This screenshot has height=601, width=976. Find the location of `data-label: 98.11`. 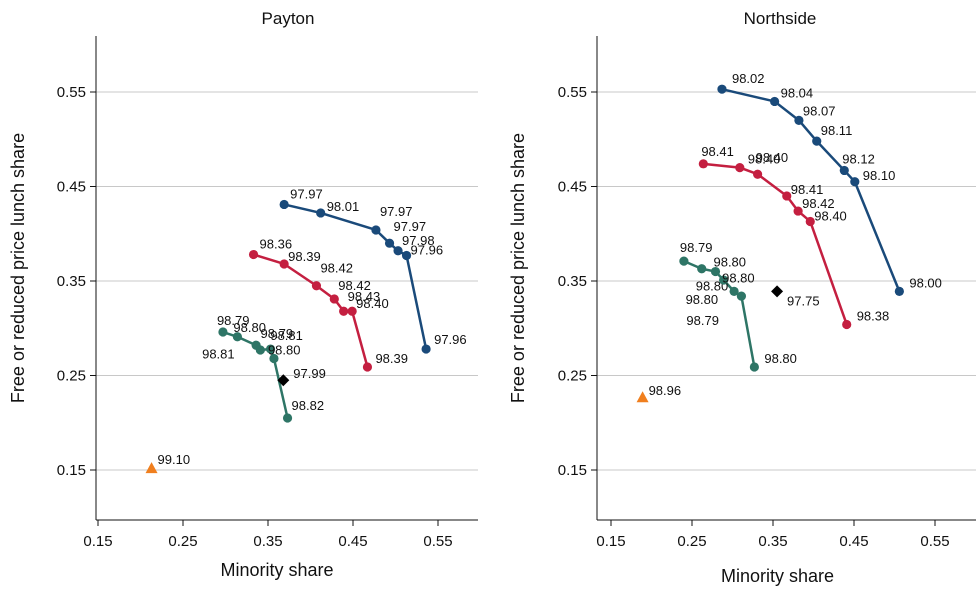

data-label: 98.11 is located at coordinates (837, 130).